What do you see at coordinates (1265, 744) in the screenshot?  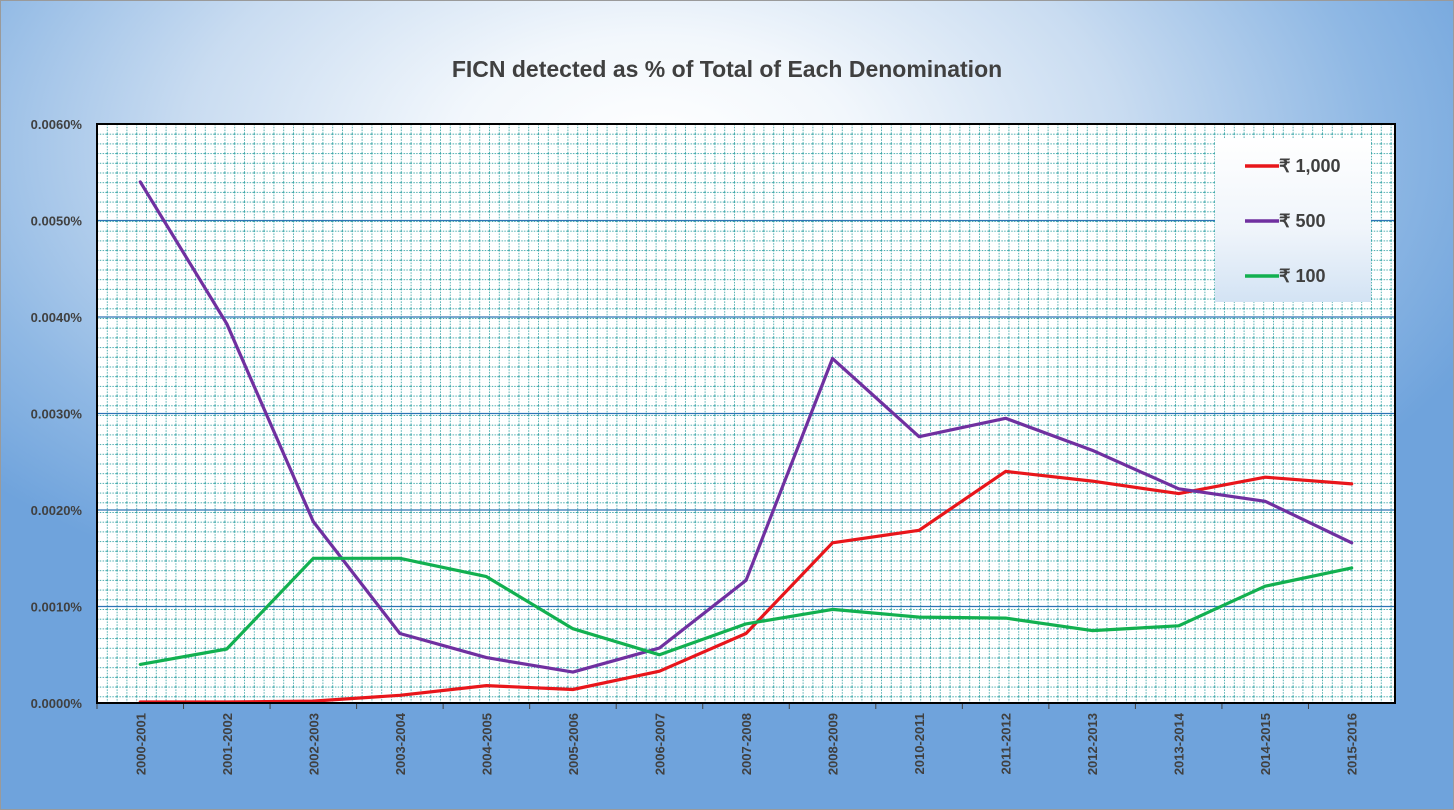 I see `x-tick-label: 2014-2015` at bounding box center [1265, 744].